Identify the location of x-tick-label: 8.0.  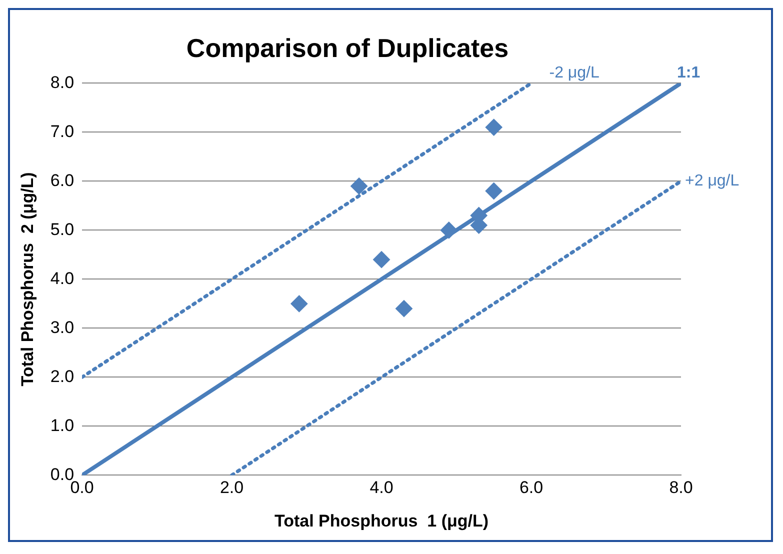
(681, 488).